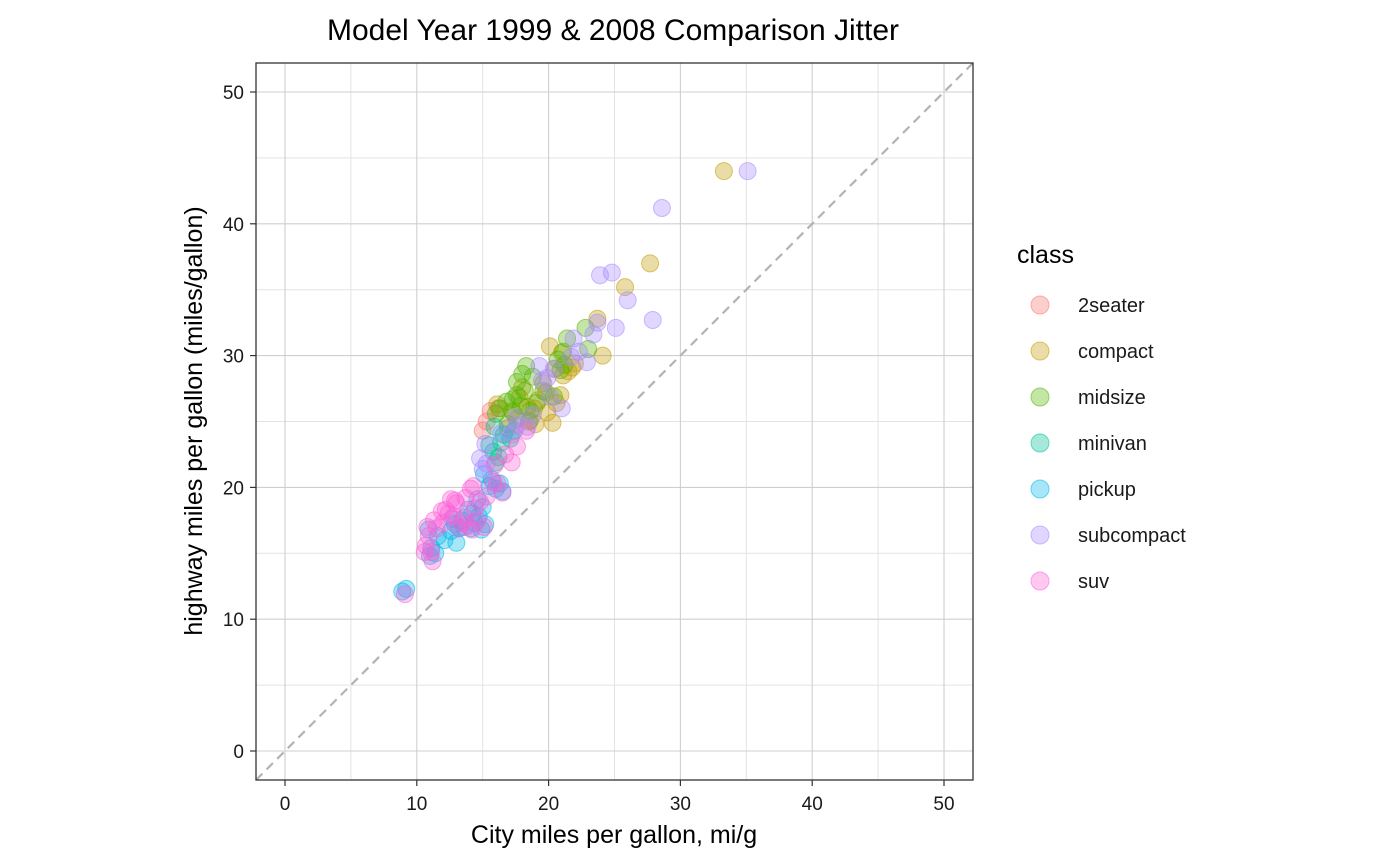  I want to click on legend-key-pickup, so click(1040, 489).